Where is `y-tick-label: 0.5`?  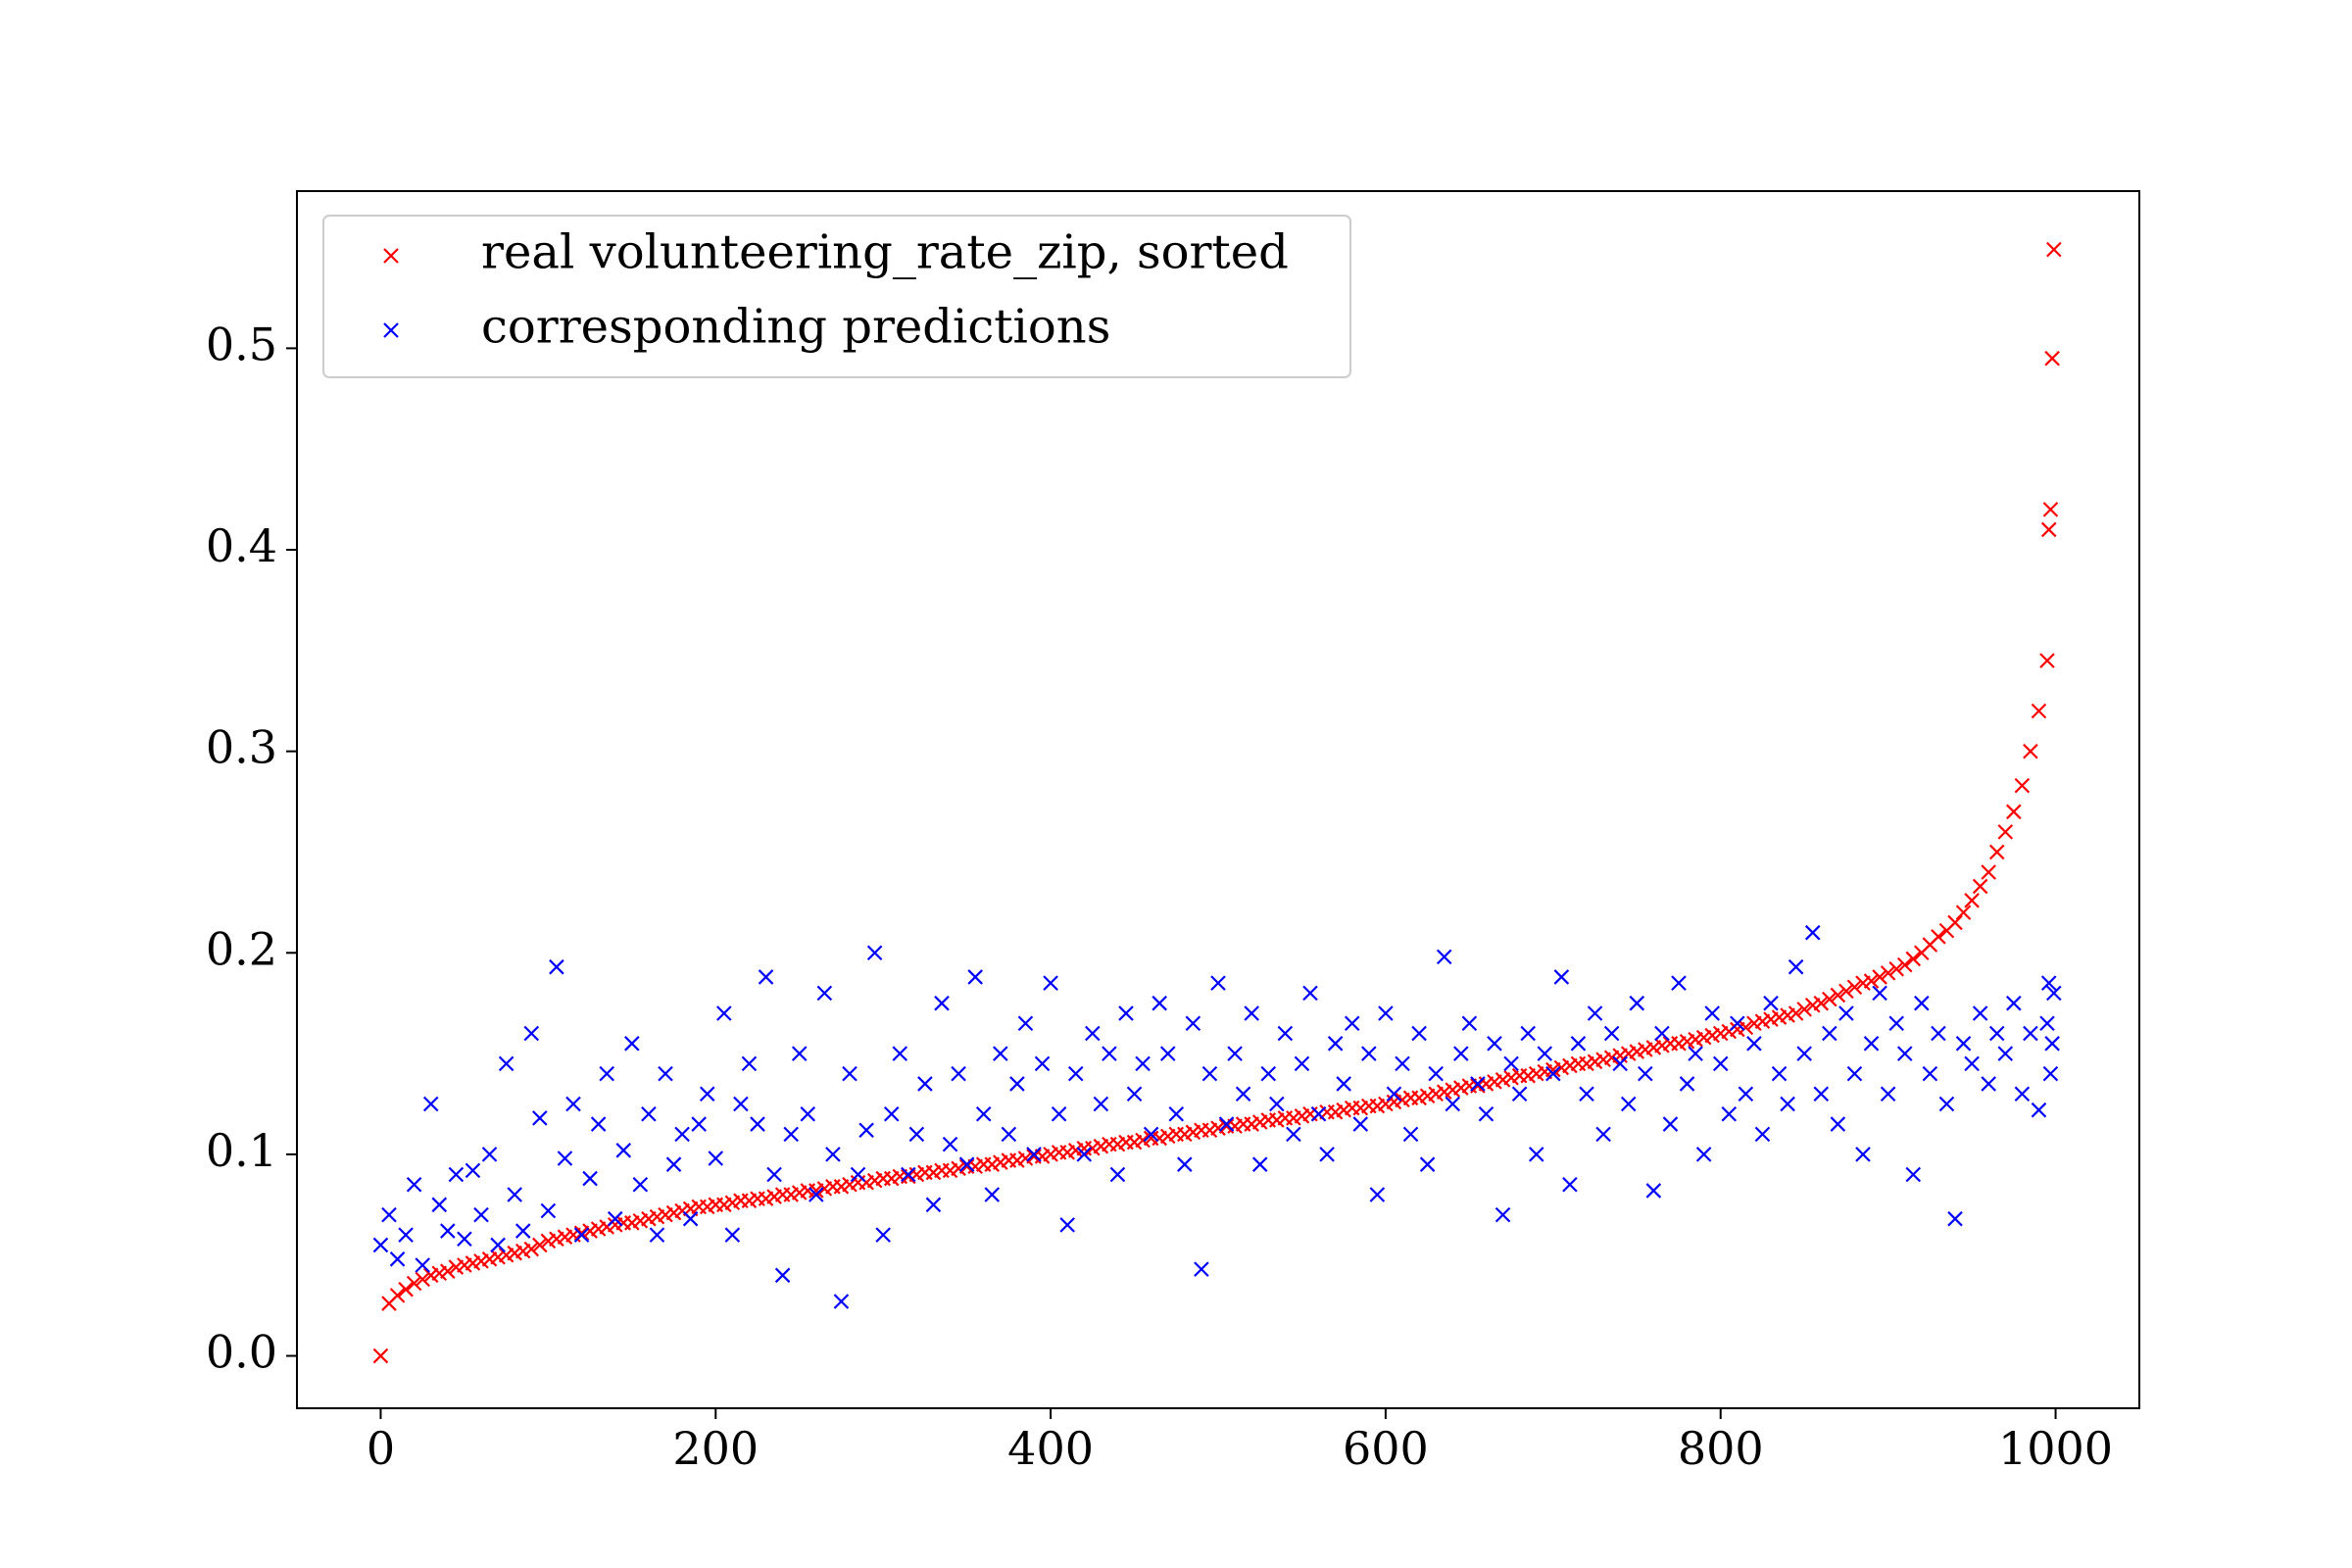
y-tick-label: 0.5 is located at coordinates (241, 344).